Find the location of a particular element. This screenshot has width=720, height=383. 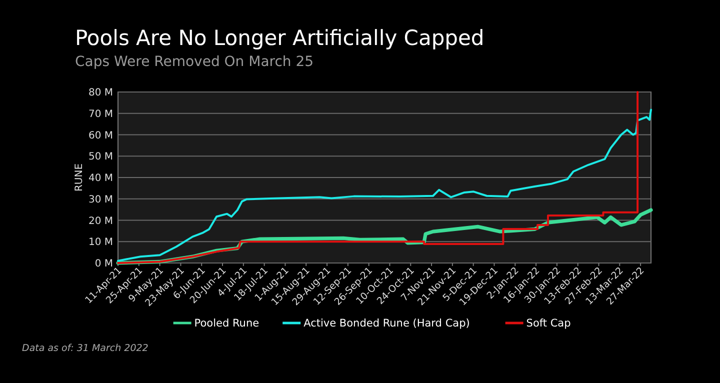

y-tick-label: 40 M is located at coordinates (100, 178).